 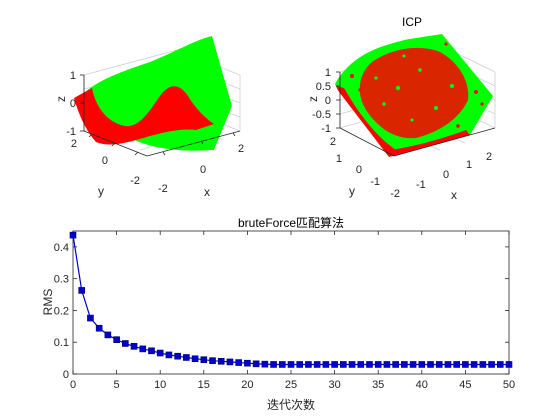 What do you see at coordinates (321, 115) in the screenshot?
I see `z-tick: -0.5` at bounding box center [321, 115].